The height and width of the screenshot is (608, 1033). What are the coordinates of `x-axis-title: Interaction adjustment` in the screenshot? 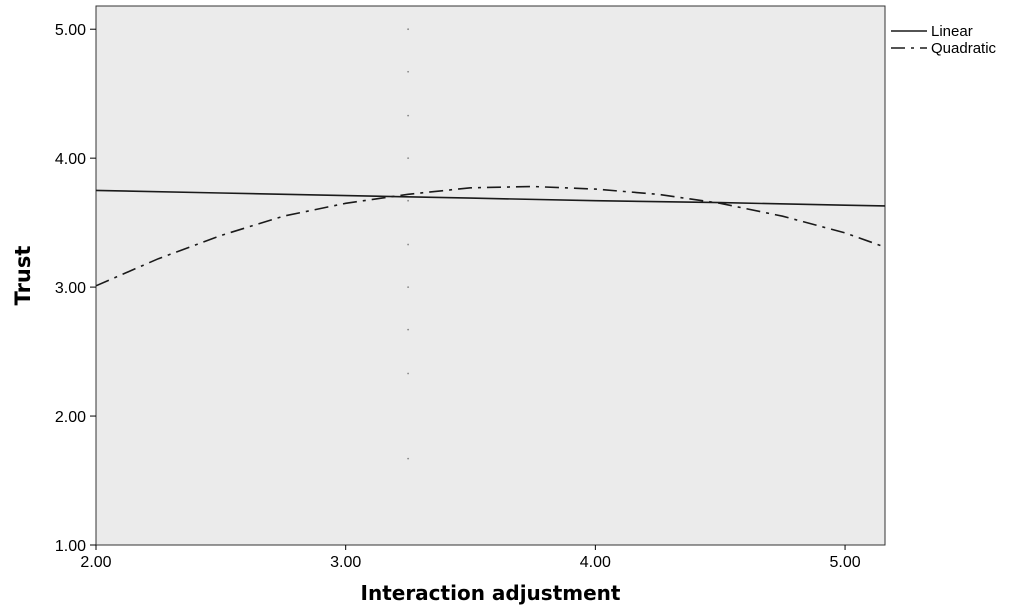 It's located at (491, 593).